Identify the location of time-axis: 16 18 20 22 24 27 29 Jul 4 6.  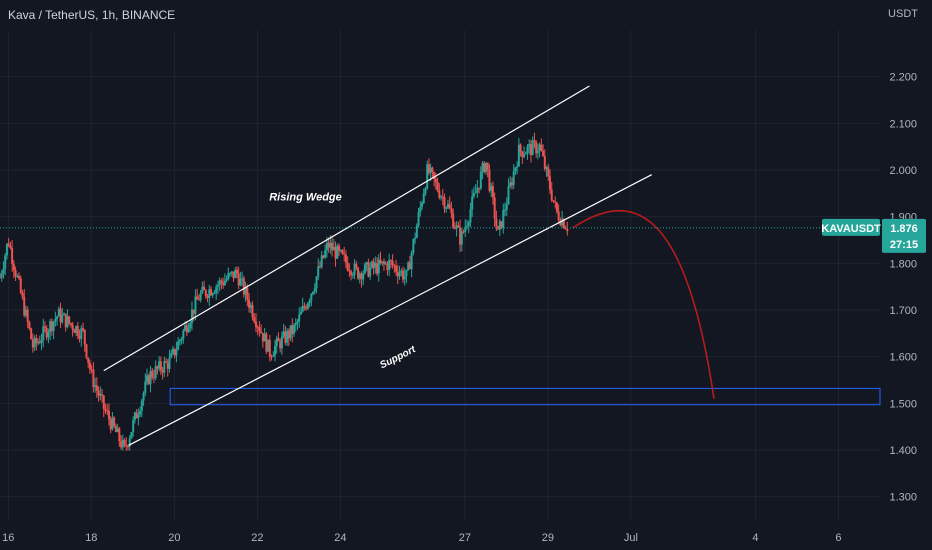
(421, 538).